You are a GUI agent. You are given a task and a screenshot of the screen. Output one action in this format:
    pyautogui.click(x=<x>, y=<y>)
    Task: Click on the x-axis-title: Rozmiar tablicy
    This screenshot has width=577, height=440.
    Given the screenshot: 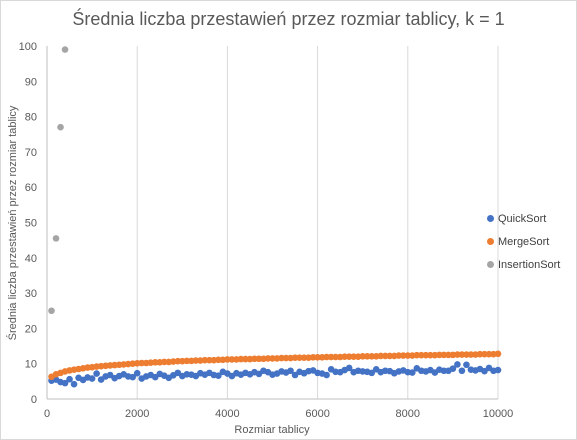 What is the action you would take?
    pyautogui.click(x=272, y=430)
    